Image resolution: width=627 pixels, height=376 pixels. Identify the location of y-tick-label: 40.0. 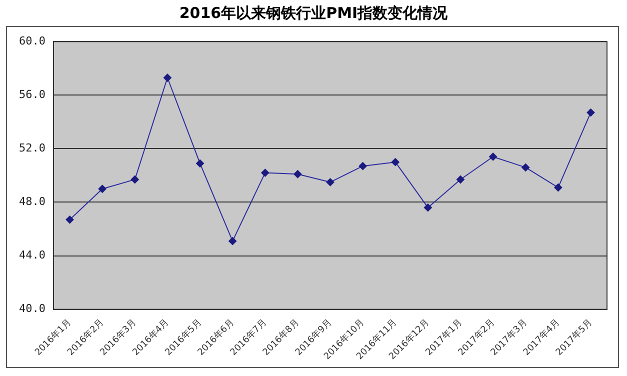
(32, 309).